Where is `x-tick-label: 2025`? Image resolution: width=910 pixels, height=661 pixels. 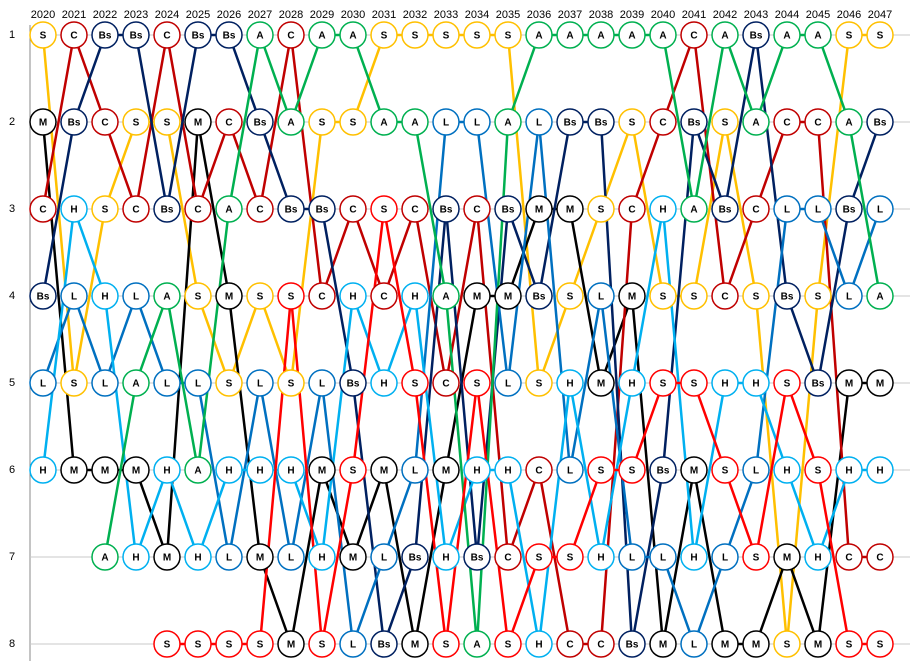
x-tick-label: 2025 is located at coordinates (198, 15).